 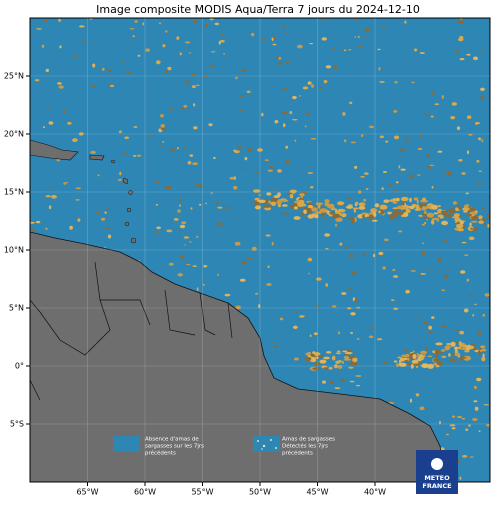 What do you see at coordinates (260, 492) in the screenshot?
I see `x-tick-label: 50°W` at bounding box center [260, 492].